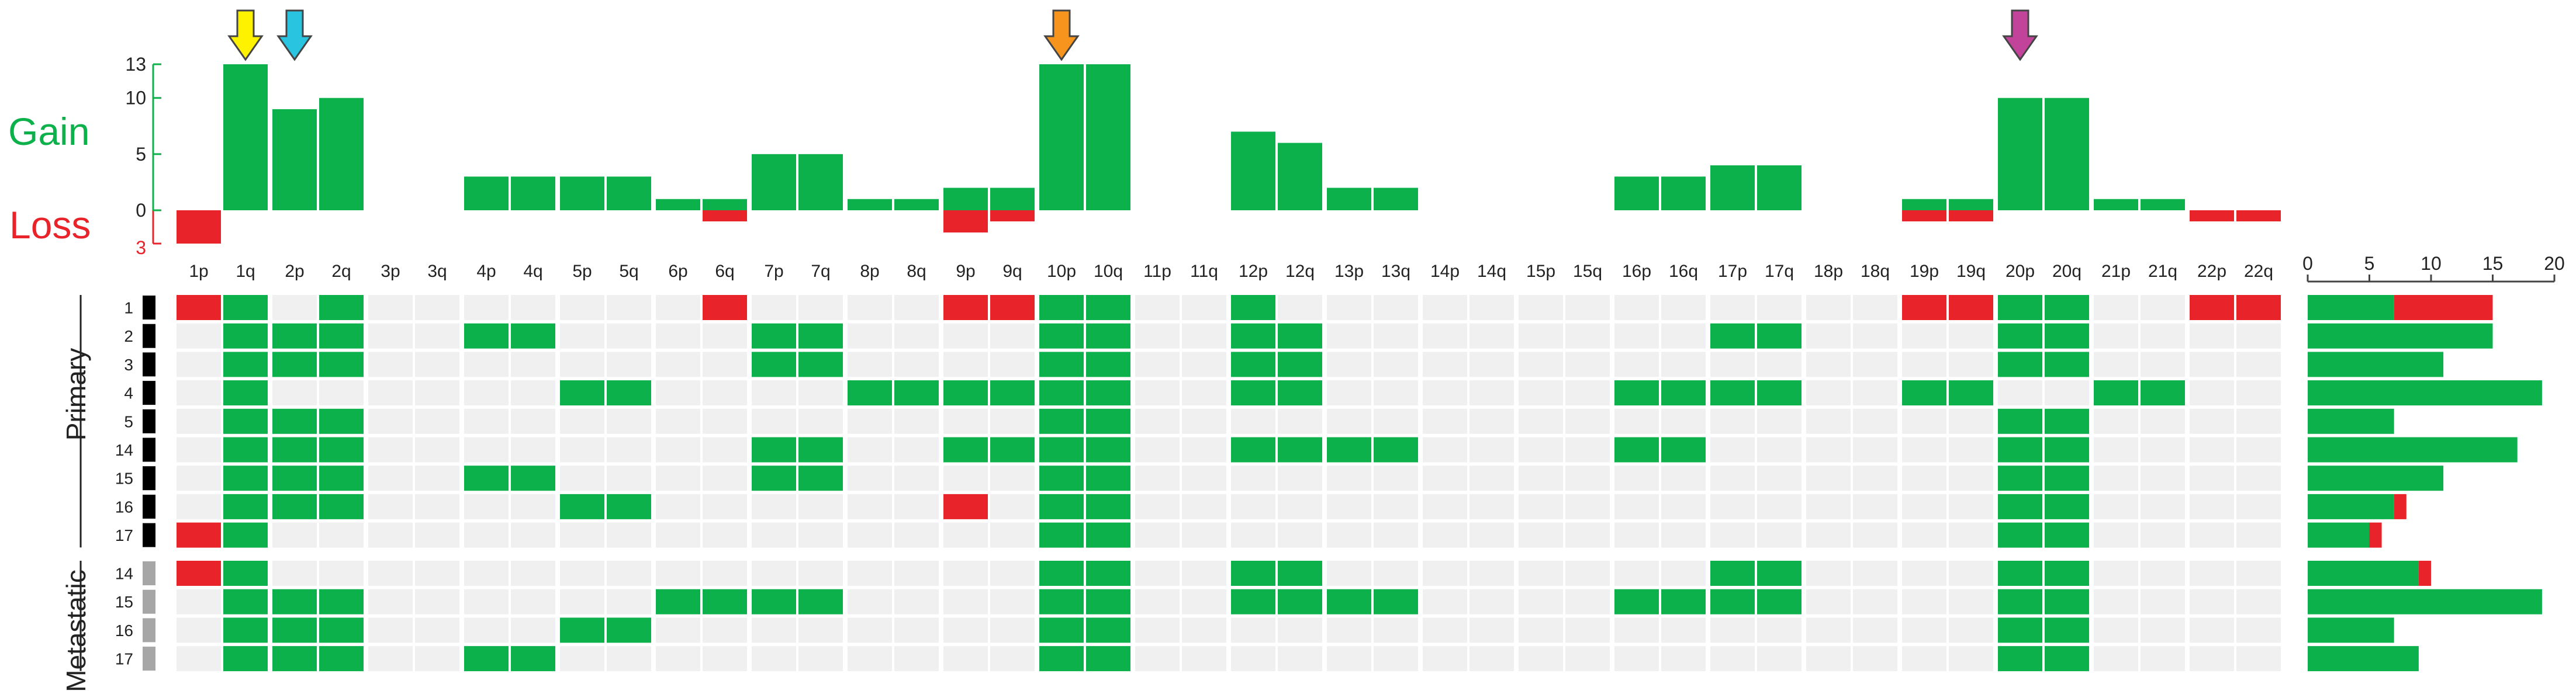 Image resolution: width=2576 pixels, height=691 pixels. I want to click on summary-gain-bar-6q, so click(725, 205).